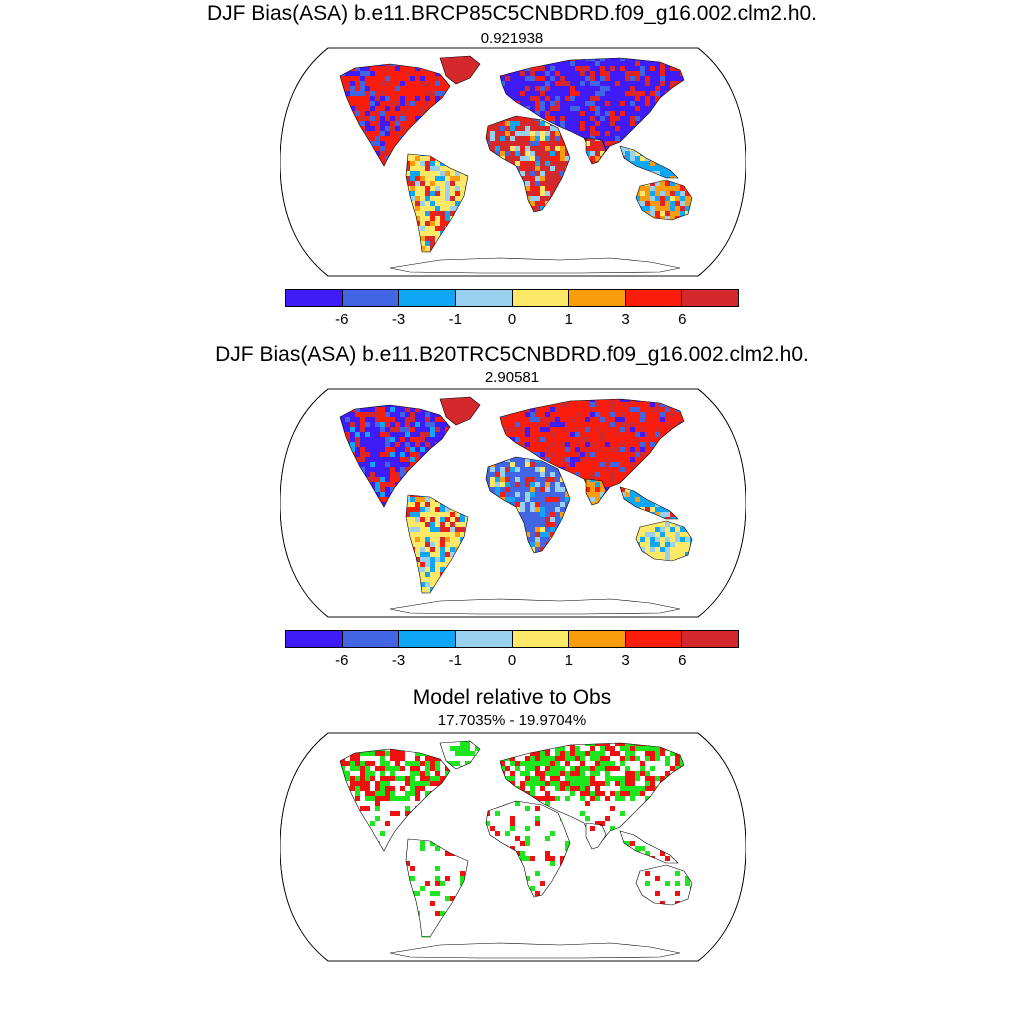 Image resolution: width=1024 pixels, height=1024 pixels. Describe the element at coordinates (512, 698) in the screenshot. I see `panel-3-title: Model relative to Obs` at that location.